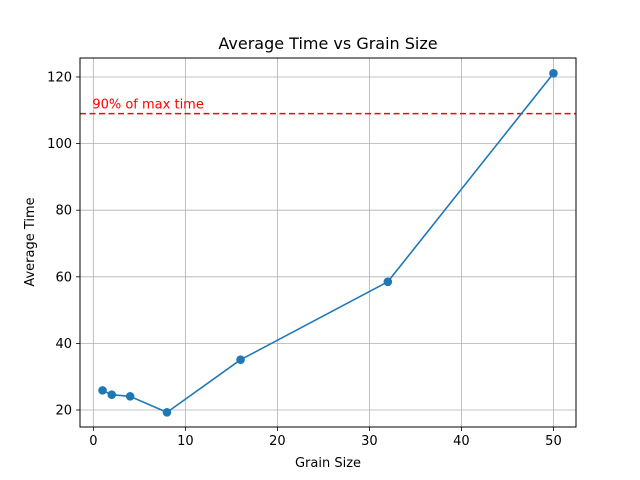 The image size is (640, 480). I want to click on x-axis-label: Grain Size, so click(328, 463).